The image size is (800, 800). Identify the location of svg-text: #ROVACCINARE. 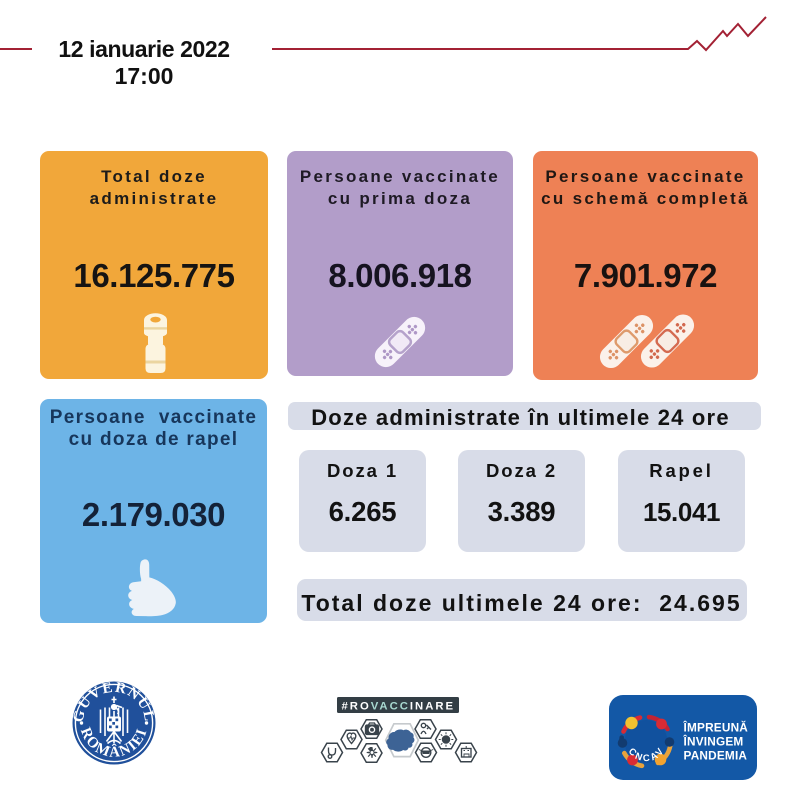
(399, 706).